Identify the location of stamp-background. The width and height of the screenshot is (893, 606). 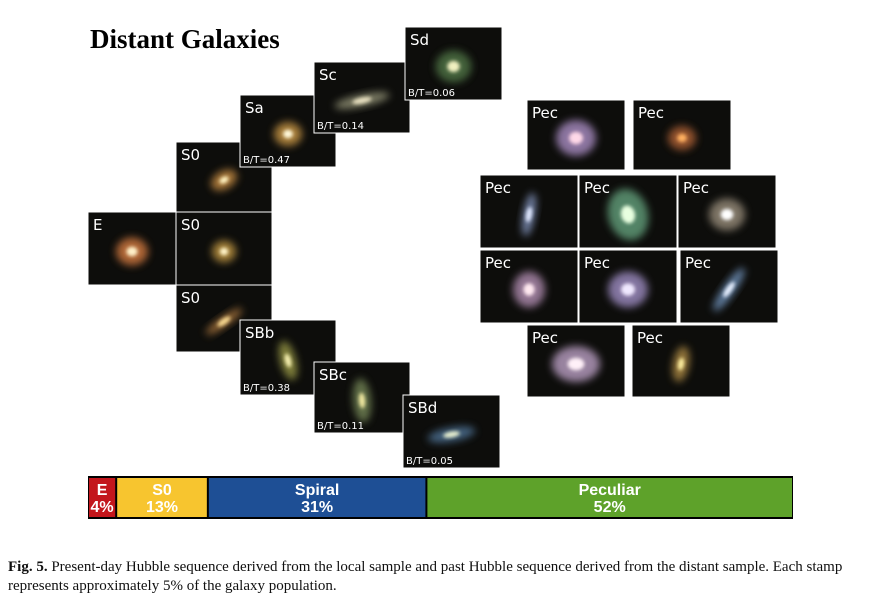
(576, 361).